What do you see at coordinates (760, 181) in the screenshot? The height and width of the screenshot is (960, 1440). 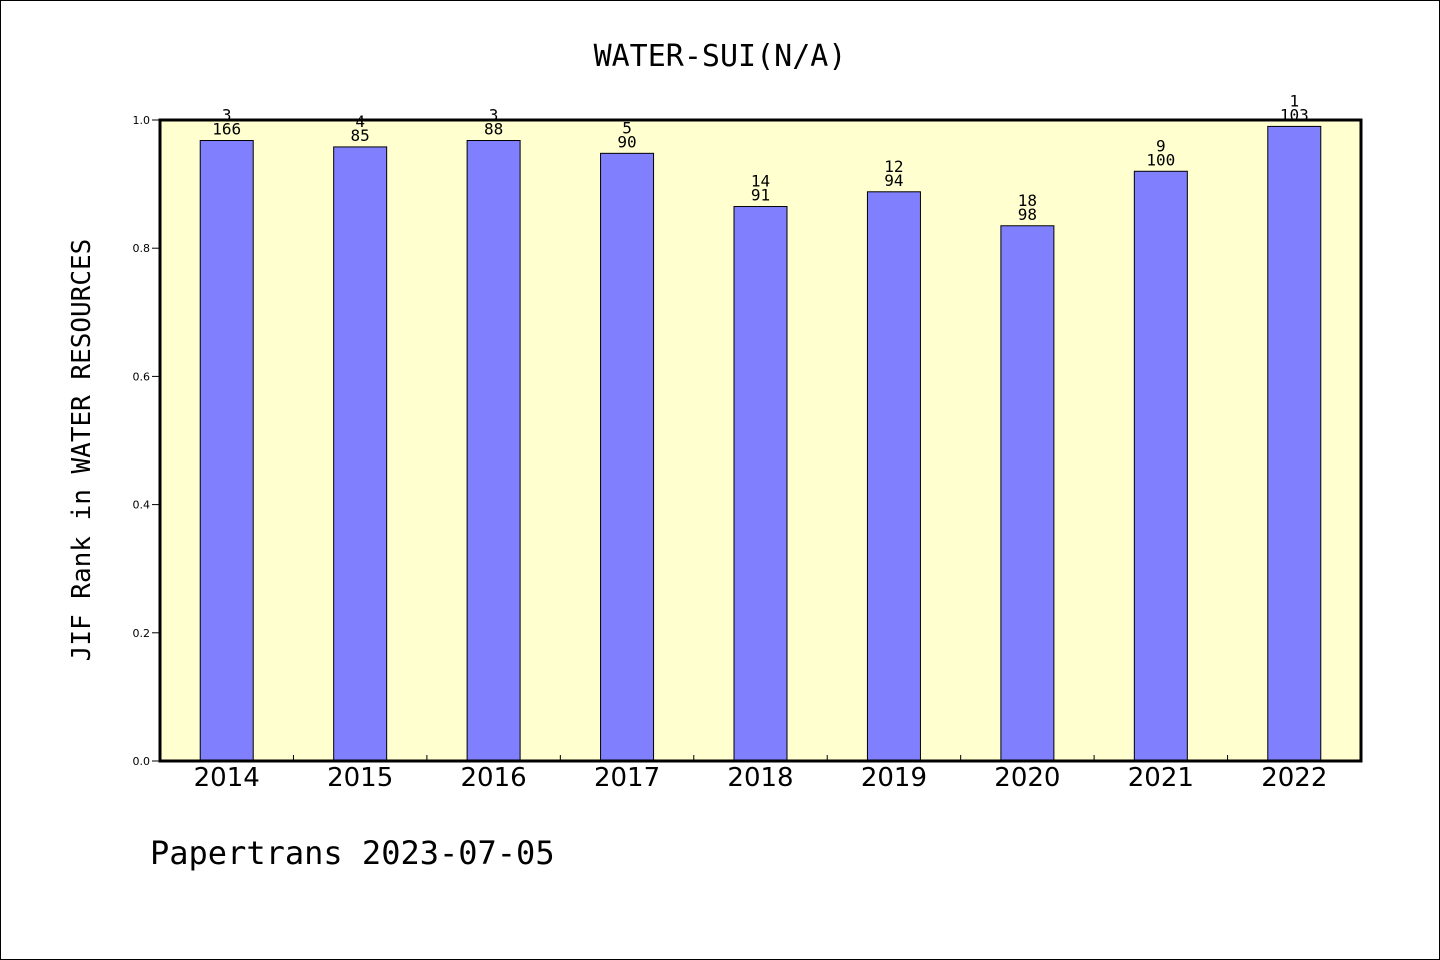 I see `bar-rank-label: 14` at bounding box center [760, 181].